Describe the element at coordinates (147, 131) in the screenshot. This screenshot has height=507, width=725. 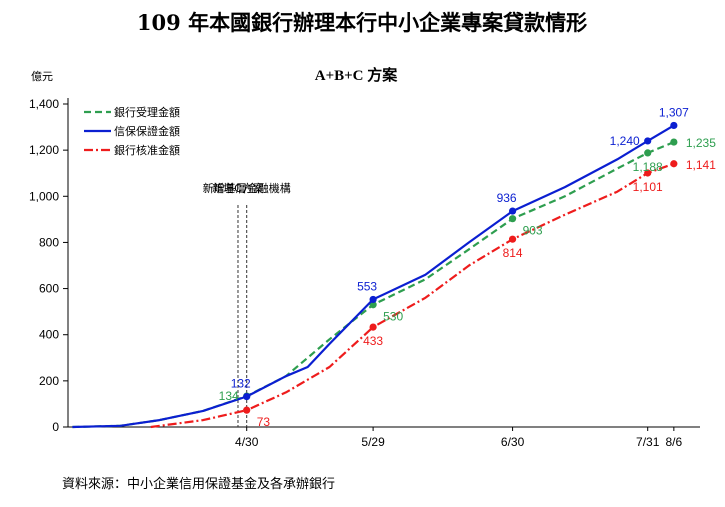
I see `legend-label-guarantee: 信保保證金額` at that location.